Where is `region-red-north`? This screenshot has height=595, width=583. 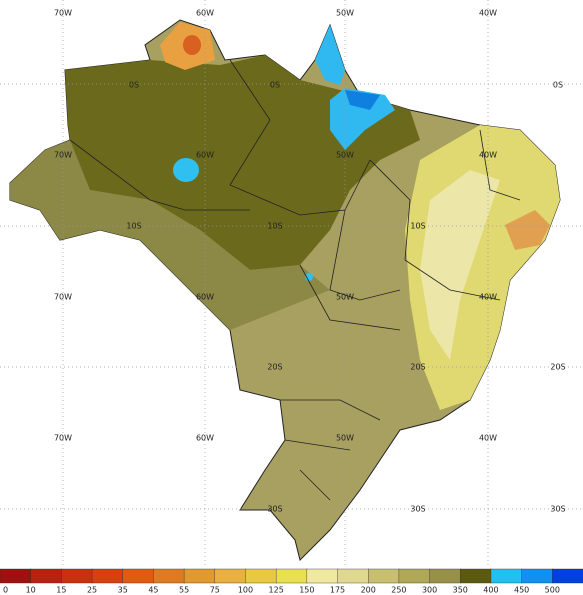 region-red-north is located at coordinates (192, 45).